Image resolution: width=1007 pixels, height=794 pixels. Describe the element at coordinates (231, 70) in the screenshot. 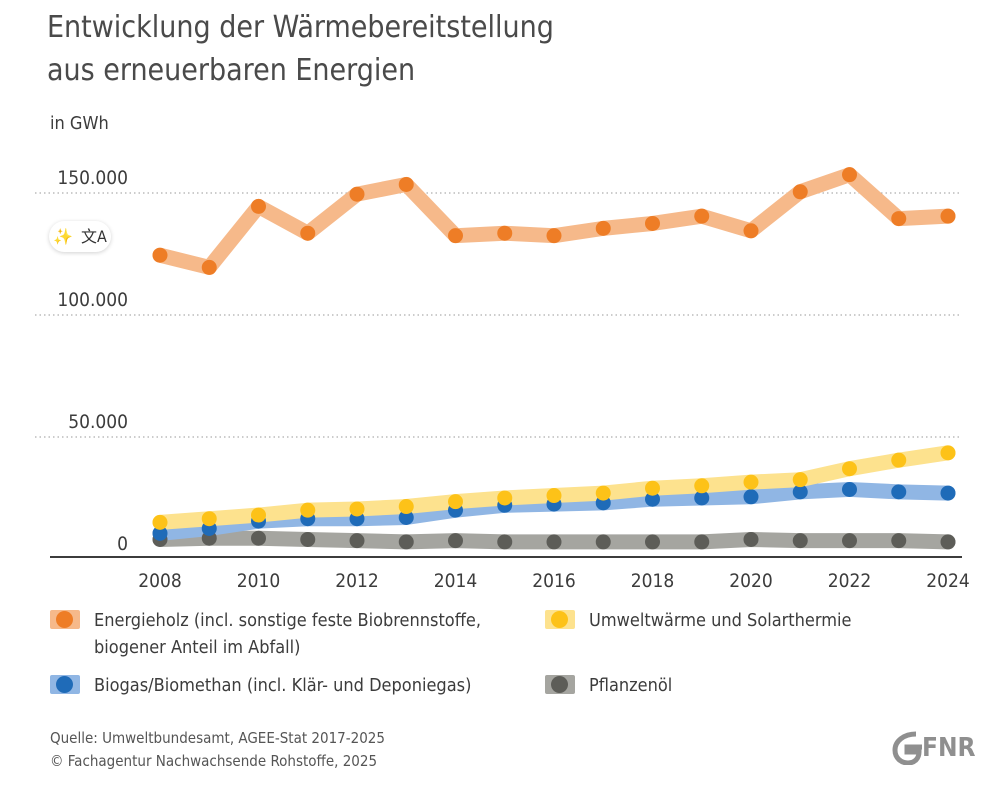

I see `chart-title-line2: aus erneuerbaren Energien` at that location.